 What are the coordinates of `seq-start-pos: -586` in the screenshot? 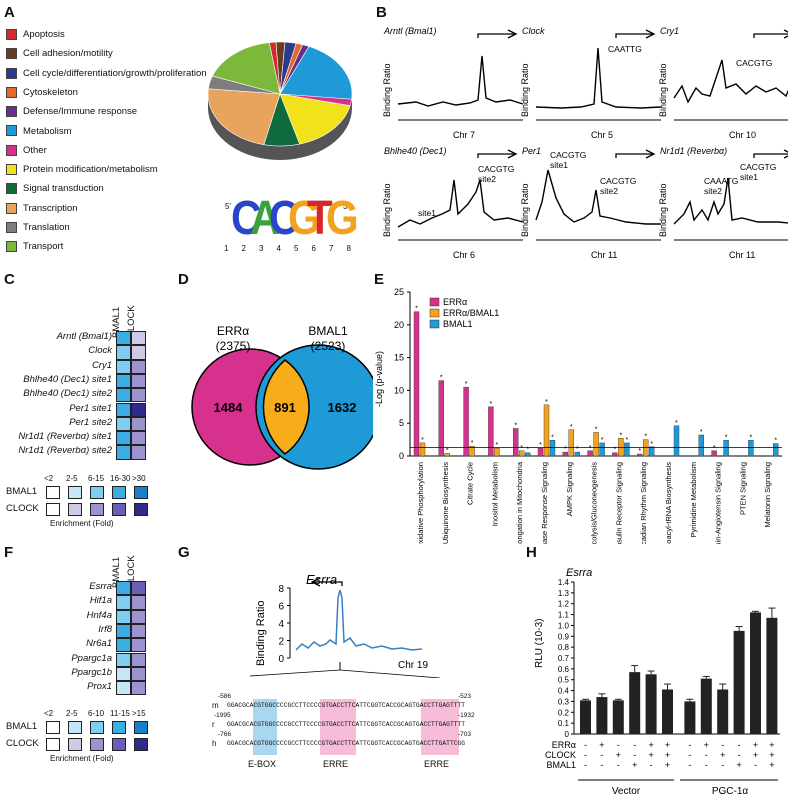 It's located at (225, 696).